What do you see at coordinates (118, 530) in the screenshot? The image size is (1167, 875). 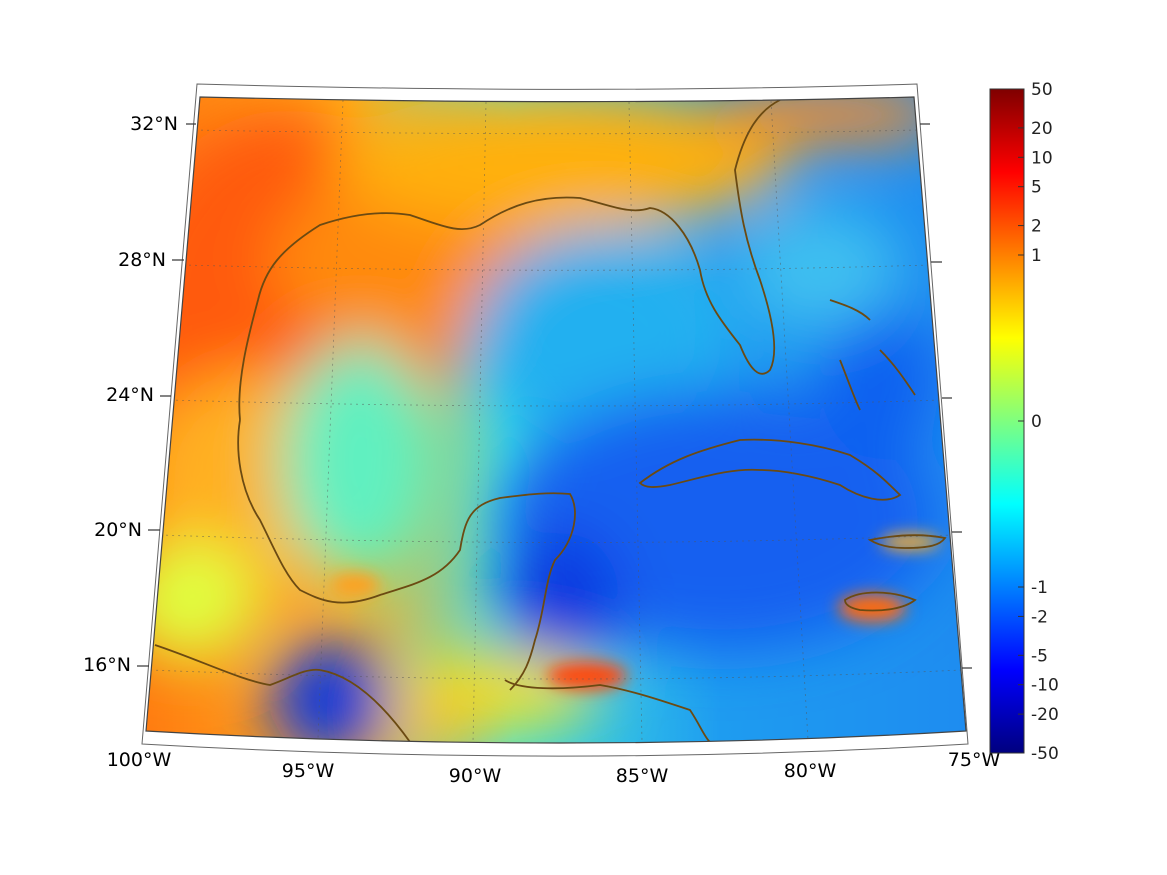 I see `lat-label: 20°N` at bounding box center [118, 530].